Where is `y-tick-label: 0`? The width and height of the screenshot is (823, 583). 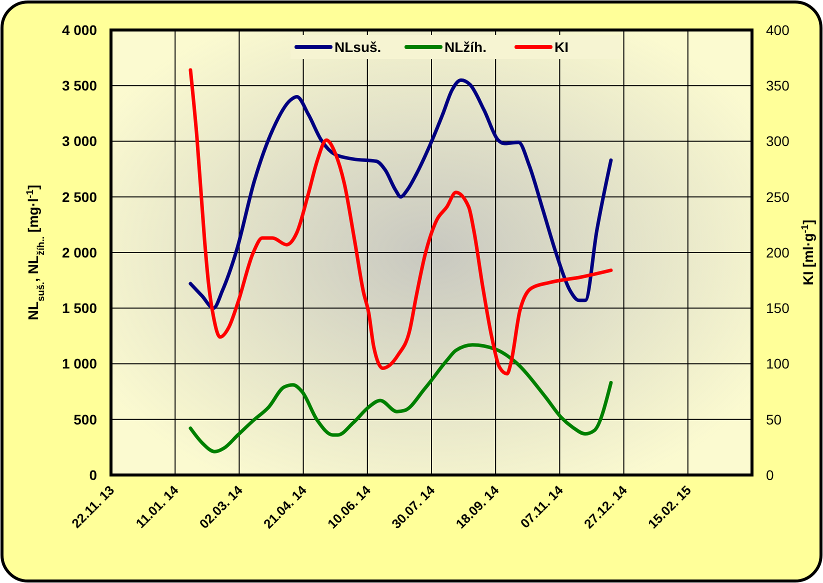
y-tick-label: 0 is located at coordinates (93, 474).